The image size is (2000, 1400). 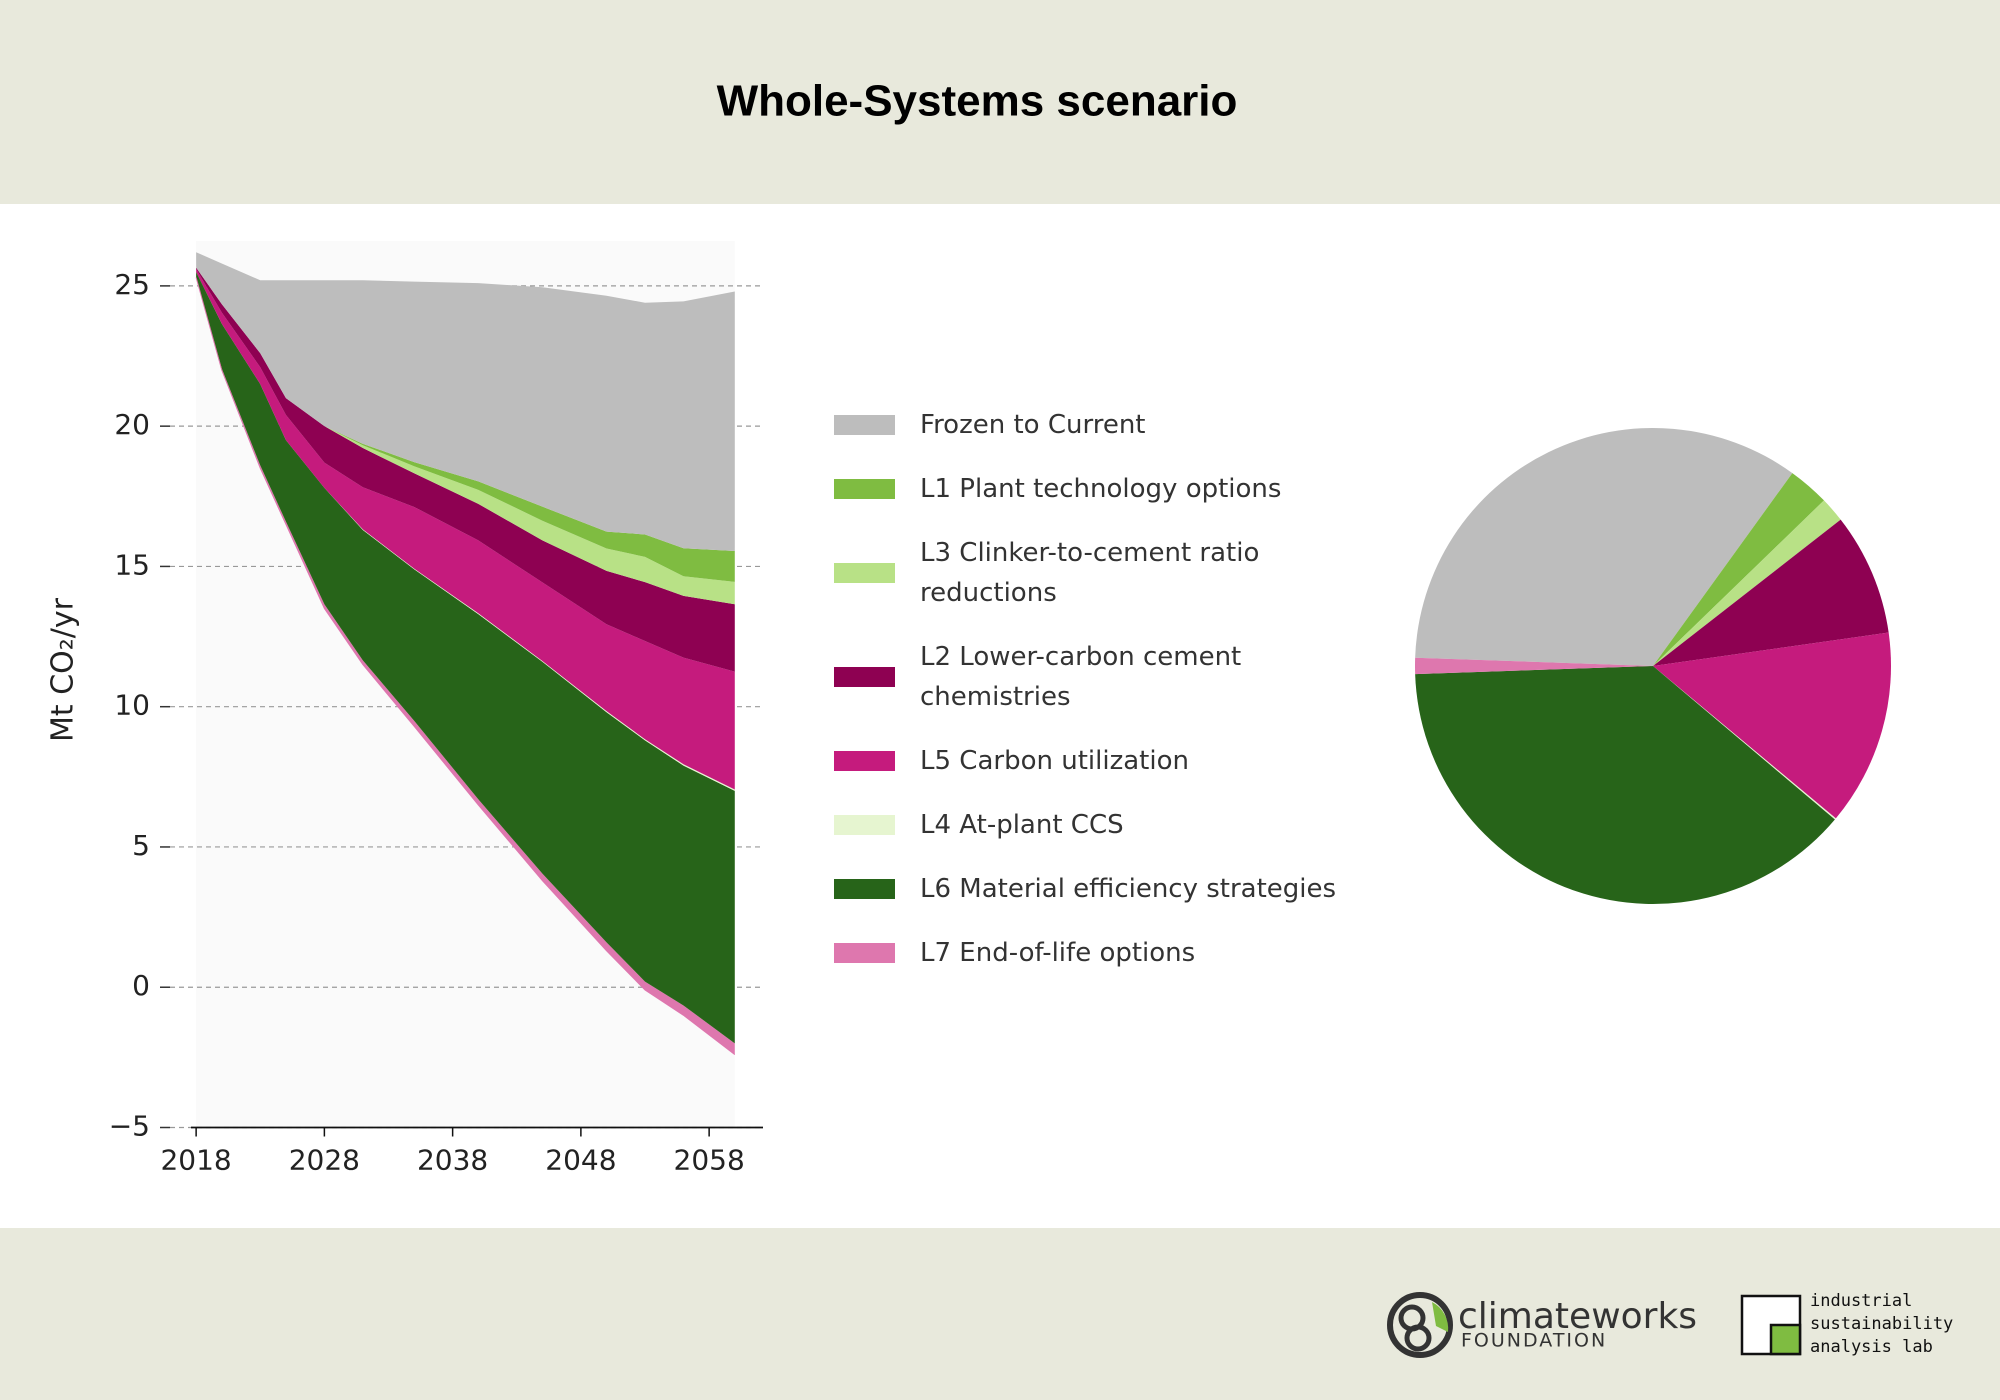 What do you see at coordinates (195, 1160) in the screenshot?
I see `x-tick-label: 2018` at bounding box center [195, 1160].